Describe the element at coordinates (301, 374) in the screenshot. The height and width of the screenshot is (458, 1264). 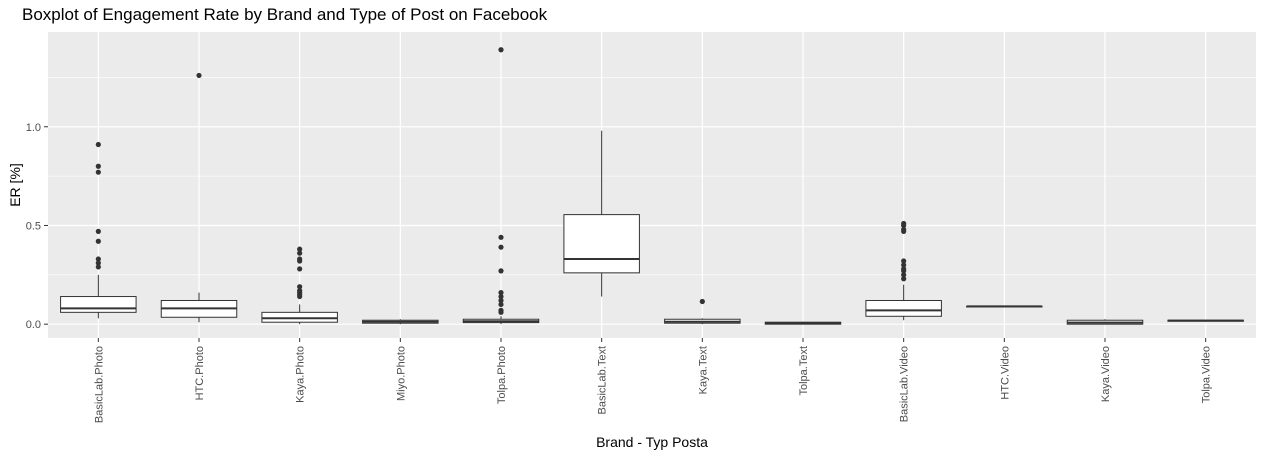
I see `x-tick-label: Kaya.Photo` at that location.